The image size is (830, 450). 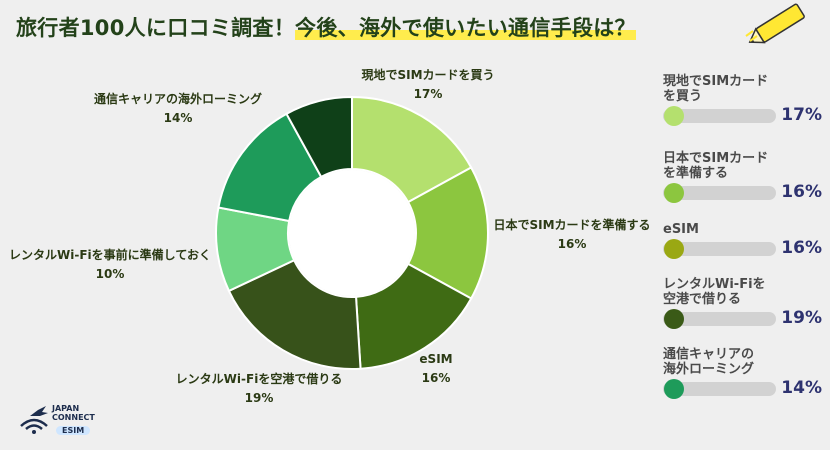 What do you see at coordinates (571, 235) in the screenshot?
I see `slice-label-japan-sim: 日本でSIMカードを準備する 16%` at bounding box center [571, 235].